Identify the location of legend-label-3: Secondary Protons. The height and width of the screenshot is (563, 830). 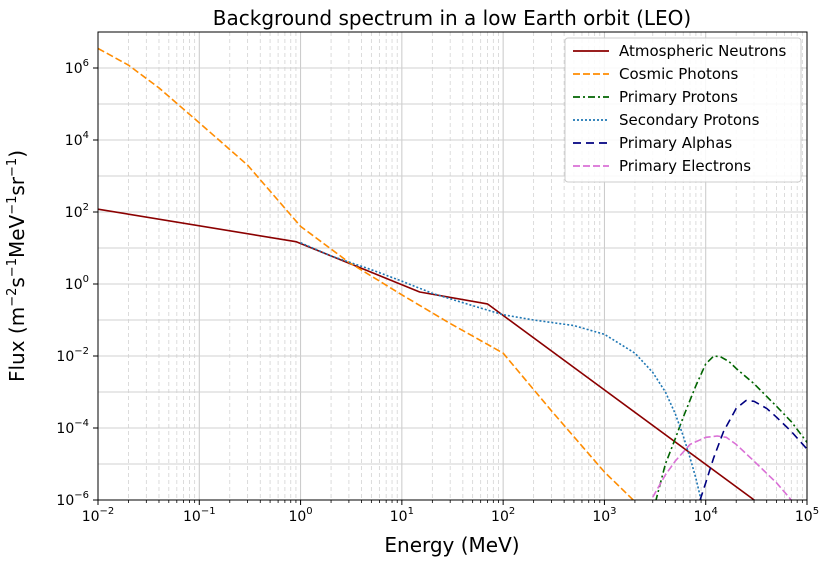
(689, 120).